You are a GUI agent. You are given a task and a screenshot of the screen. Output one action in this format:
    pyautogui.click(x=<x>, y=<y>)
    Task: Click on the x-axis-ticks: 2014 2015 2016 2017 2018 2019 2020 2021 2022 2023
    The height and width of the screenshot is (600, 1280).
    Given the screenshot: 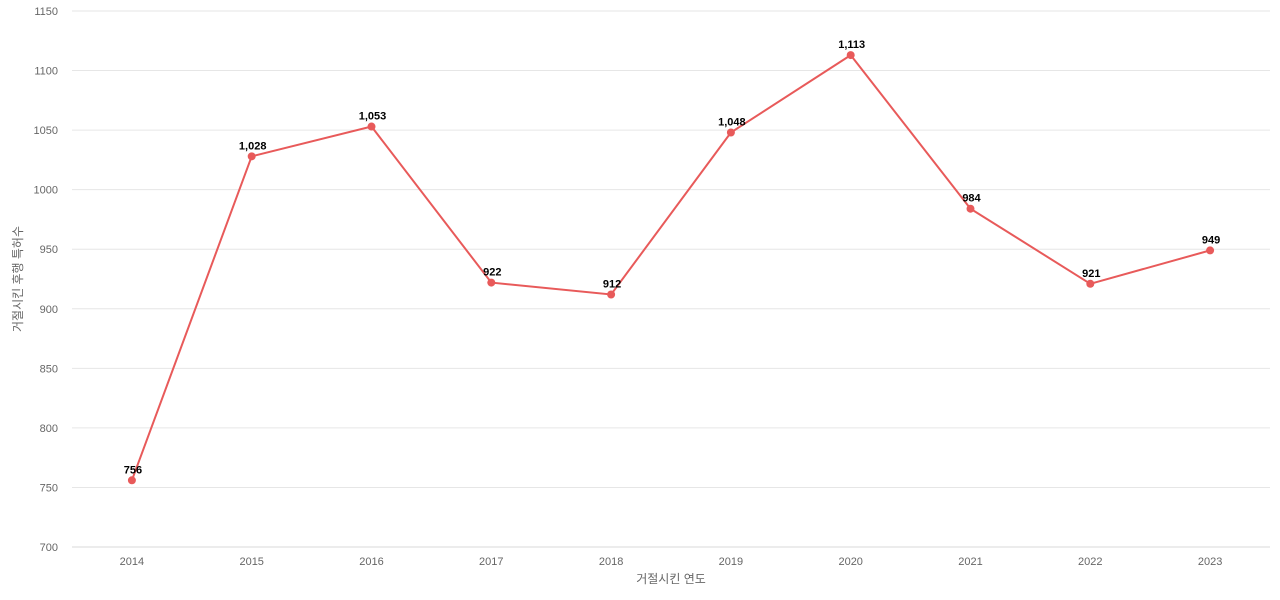 What is the action you would take?
    pyautogui.click(x=671, y=562)
    